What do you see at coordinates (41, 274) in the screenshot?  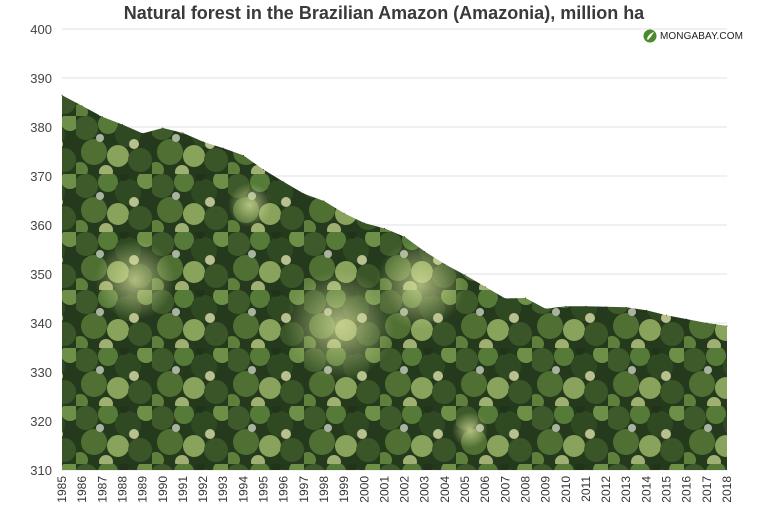 I see `y-tick-label: 350` at bounding box center [41, 274].